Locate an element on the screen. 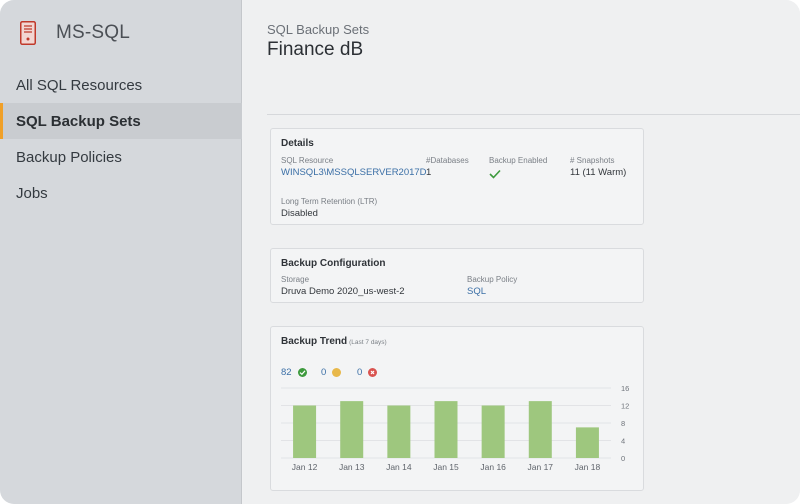 This screenshot has height=504, width=800. backup-trend-title: Backup Trend (Last 7 days) is located at coordinates (334, 341).